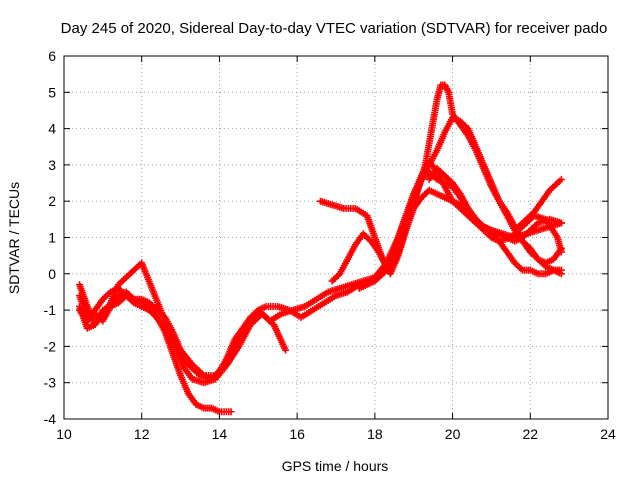  I want to click on y-tick-label: 1, so click(52, 238).